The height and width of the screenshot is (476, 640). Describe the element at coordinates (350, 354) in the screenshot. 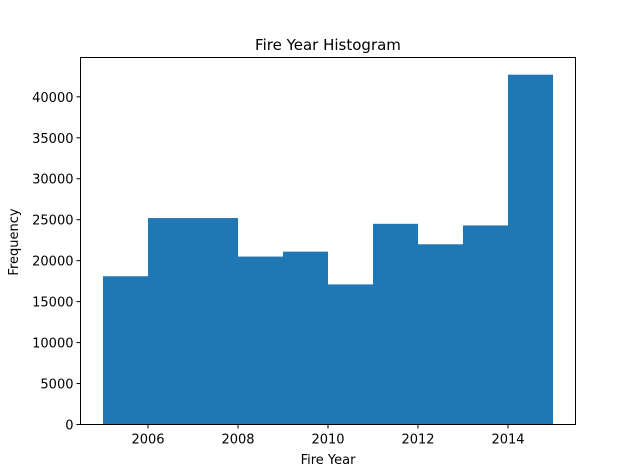

I see `bar-2010` at that location.